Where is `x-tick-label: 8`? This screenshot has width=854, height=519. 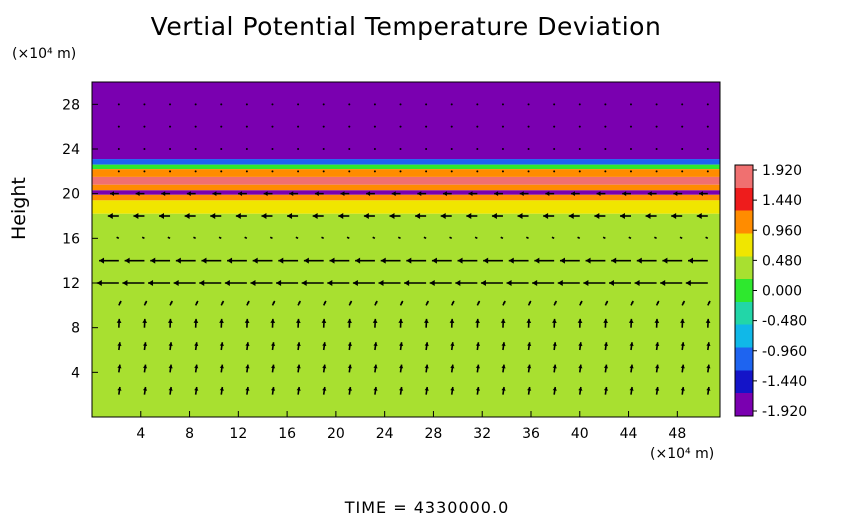
x-tick-label: 8 is located at coordinates (189, 434).